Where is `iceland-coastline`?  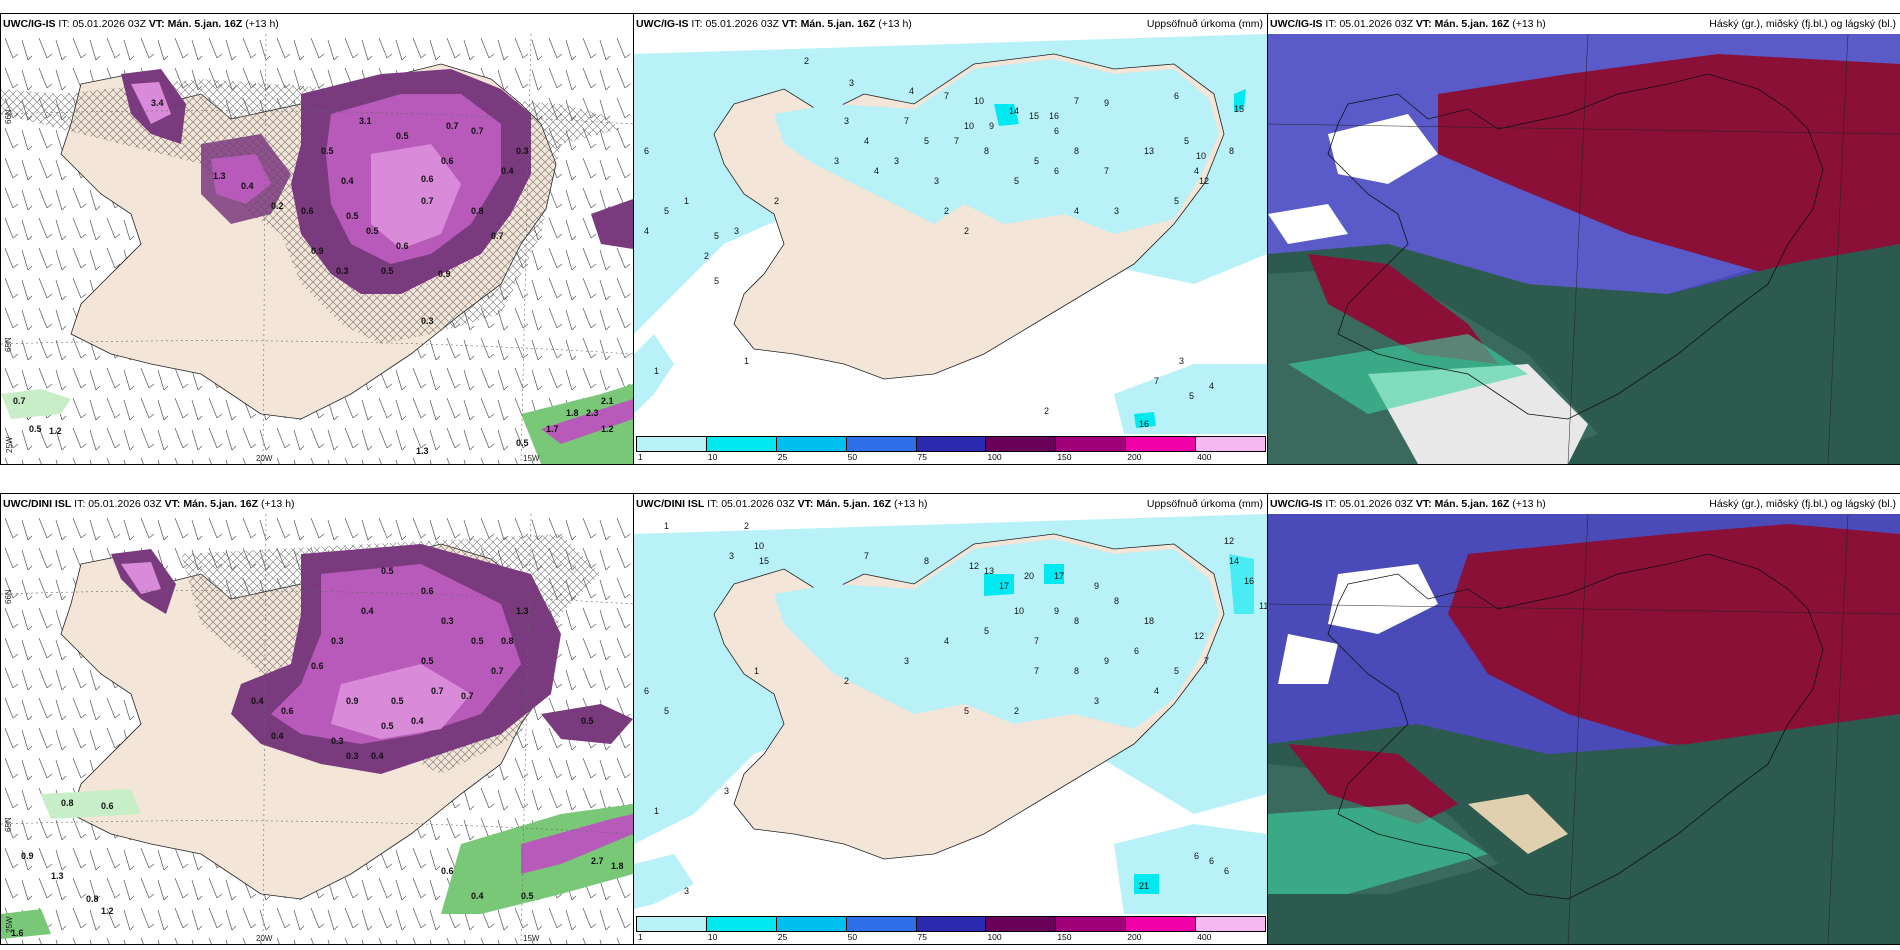
iceland-coastline is located at coordinates (1575, 246).